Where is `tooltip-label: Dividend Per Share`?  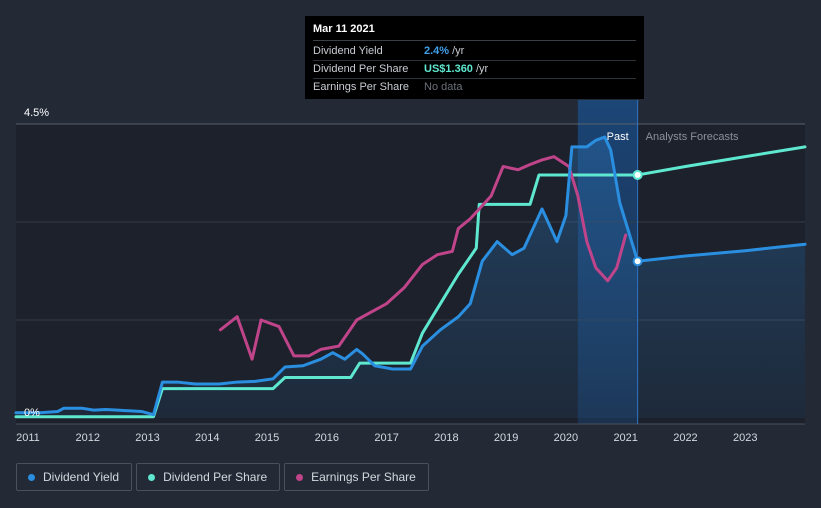 tooltip-label: Dividend Per Share is located at coordinates (361, 69).